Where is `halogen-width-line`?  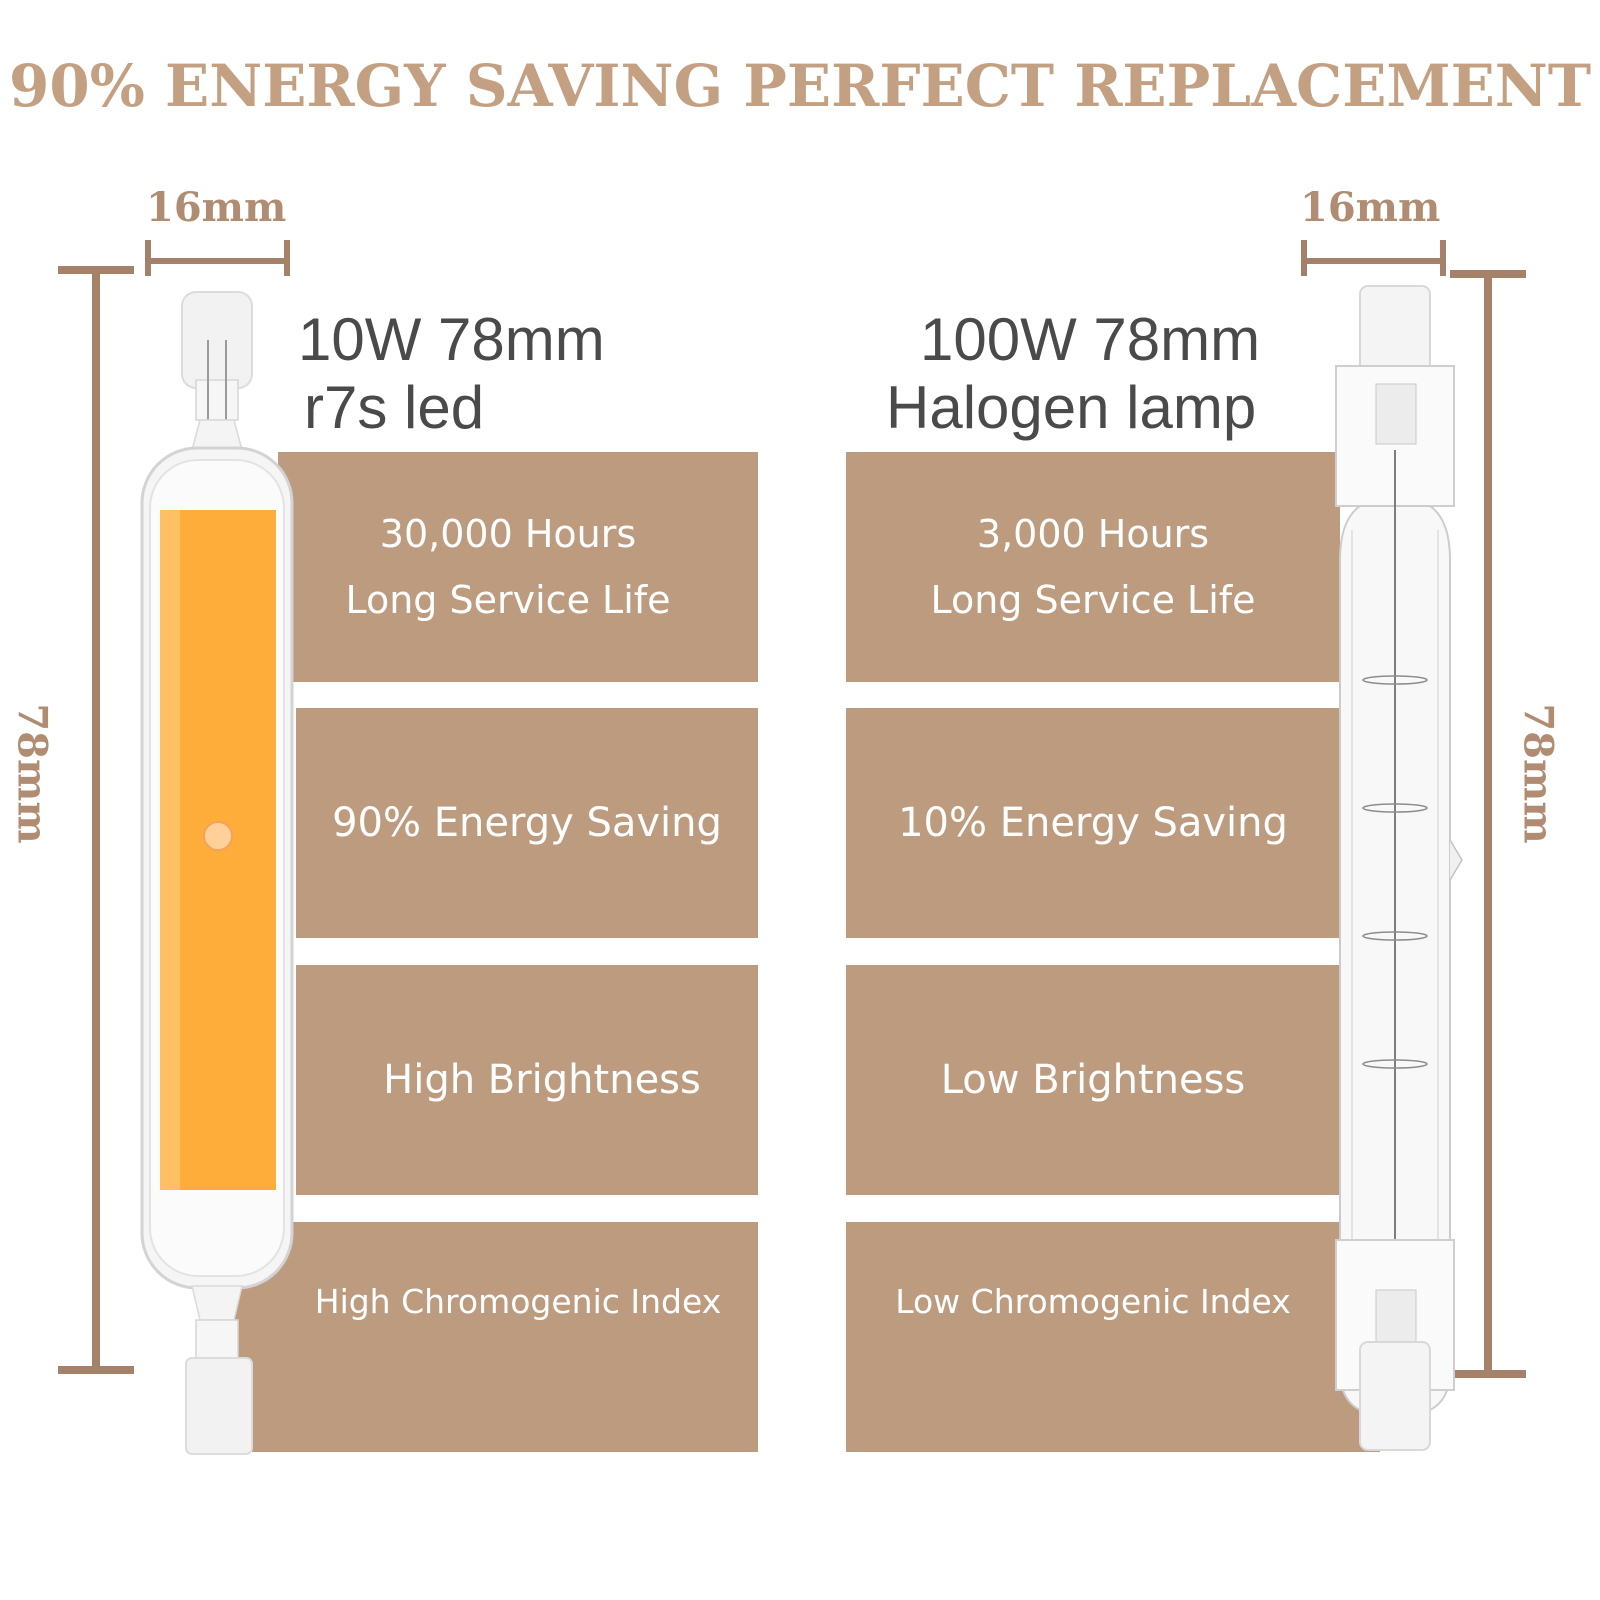
halogen-width-line is located at coordinates (1374, 261).